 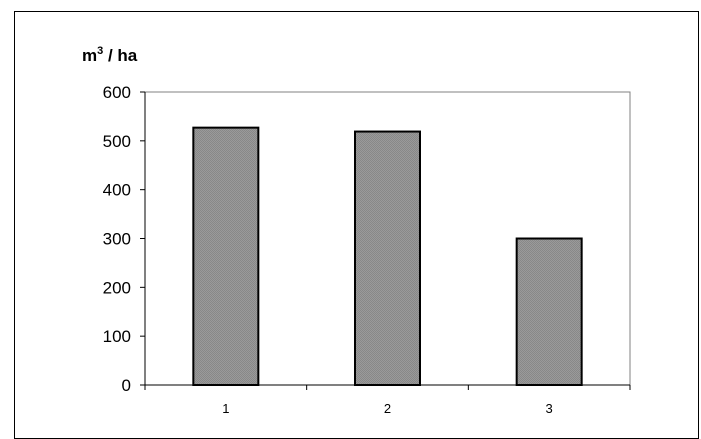 What do you see at coordinates (120, 55) in the screenshot?
I see `y-axis-label-suffix: / ha` at bounding box center [120, 55].